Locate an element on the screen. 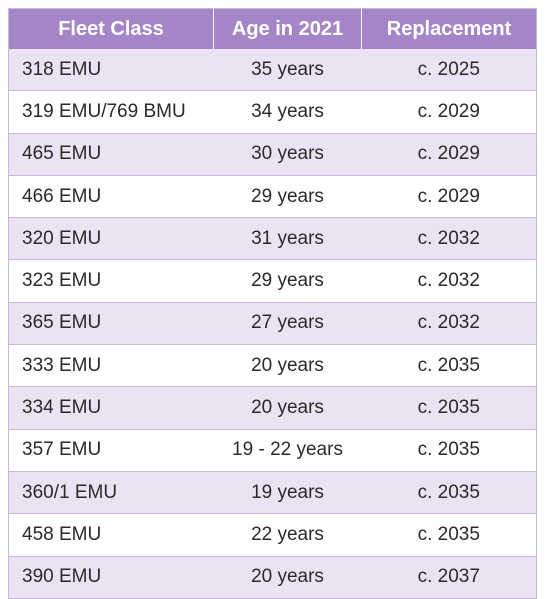 This screenshot has height=599, width=546. table-row: 323 EMU 29 years c. 2032 is located at coordinates (272, 281).